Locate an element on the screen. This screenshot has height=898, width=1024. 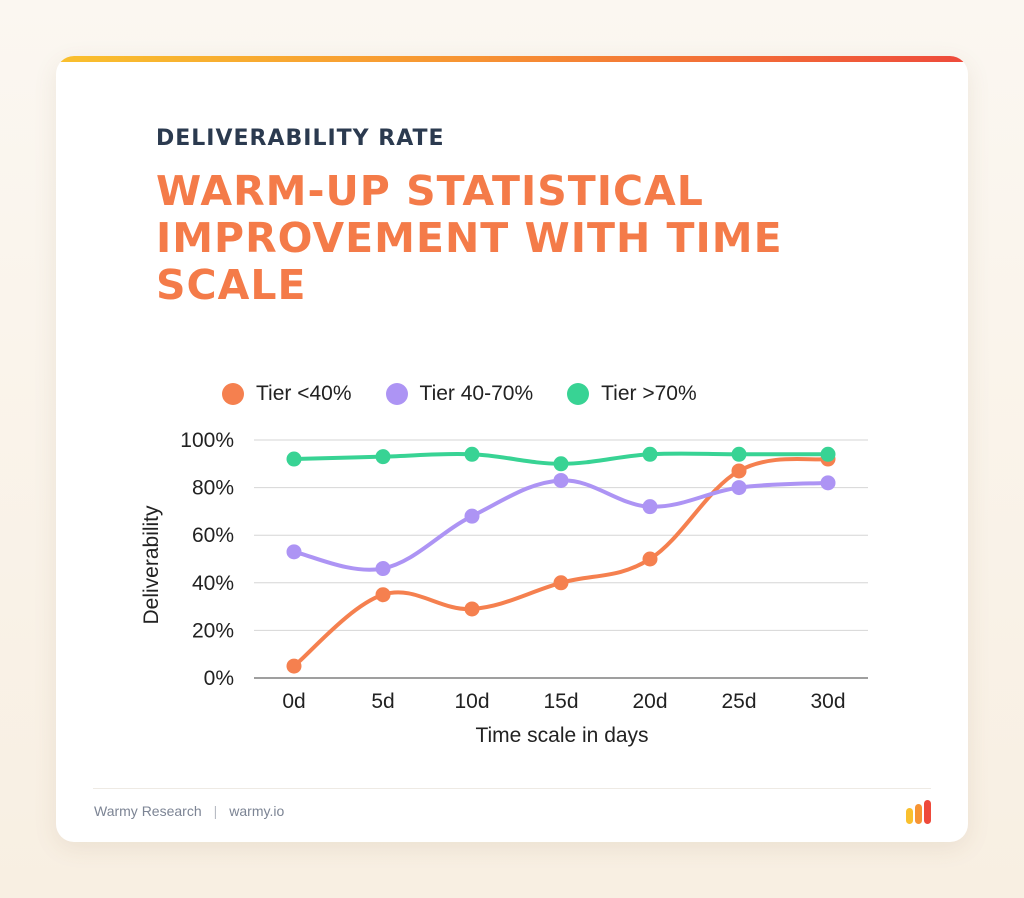
chart-legend: Tier <40% Tier 40-70% Tier >70% is located at coordinates (459, 394).